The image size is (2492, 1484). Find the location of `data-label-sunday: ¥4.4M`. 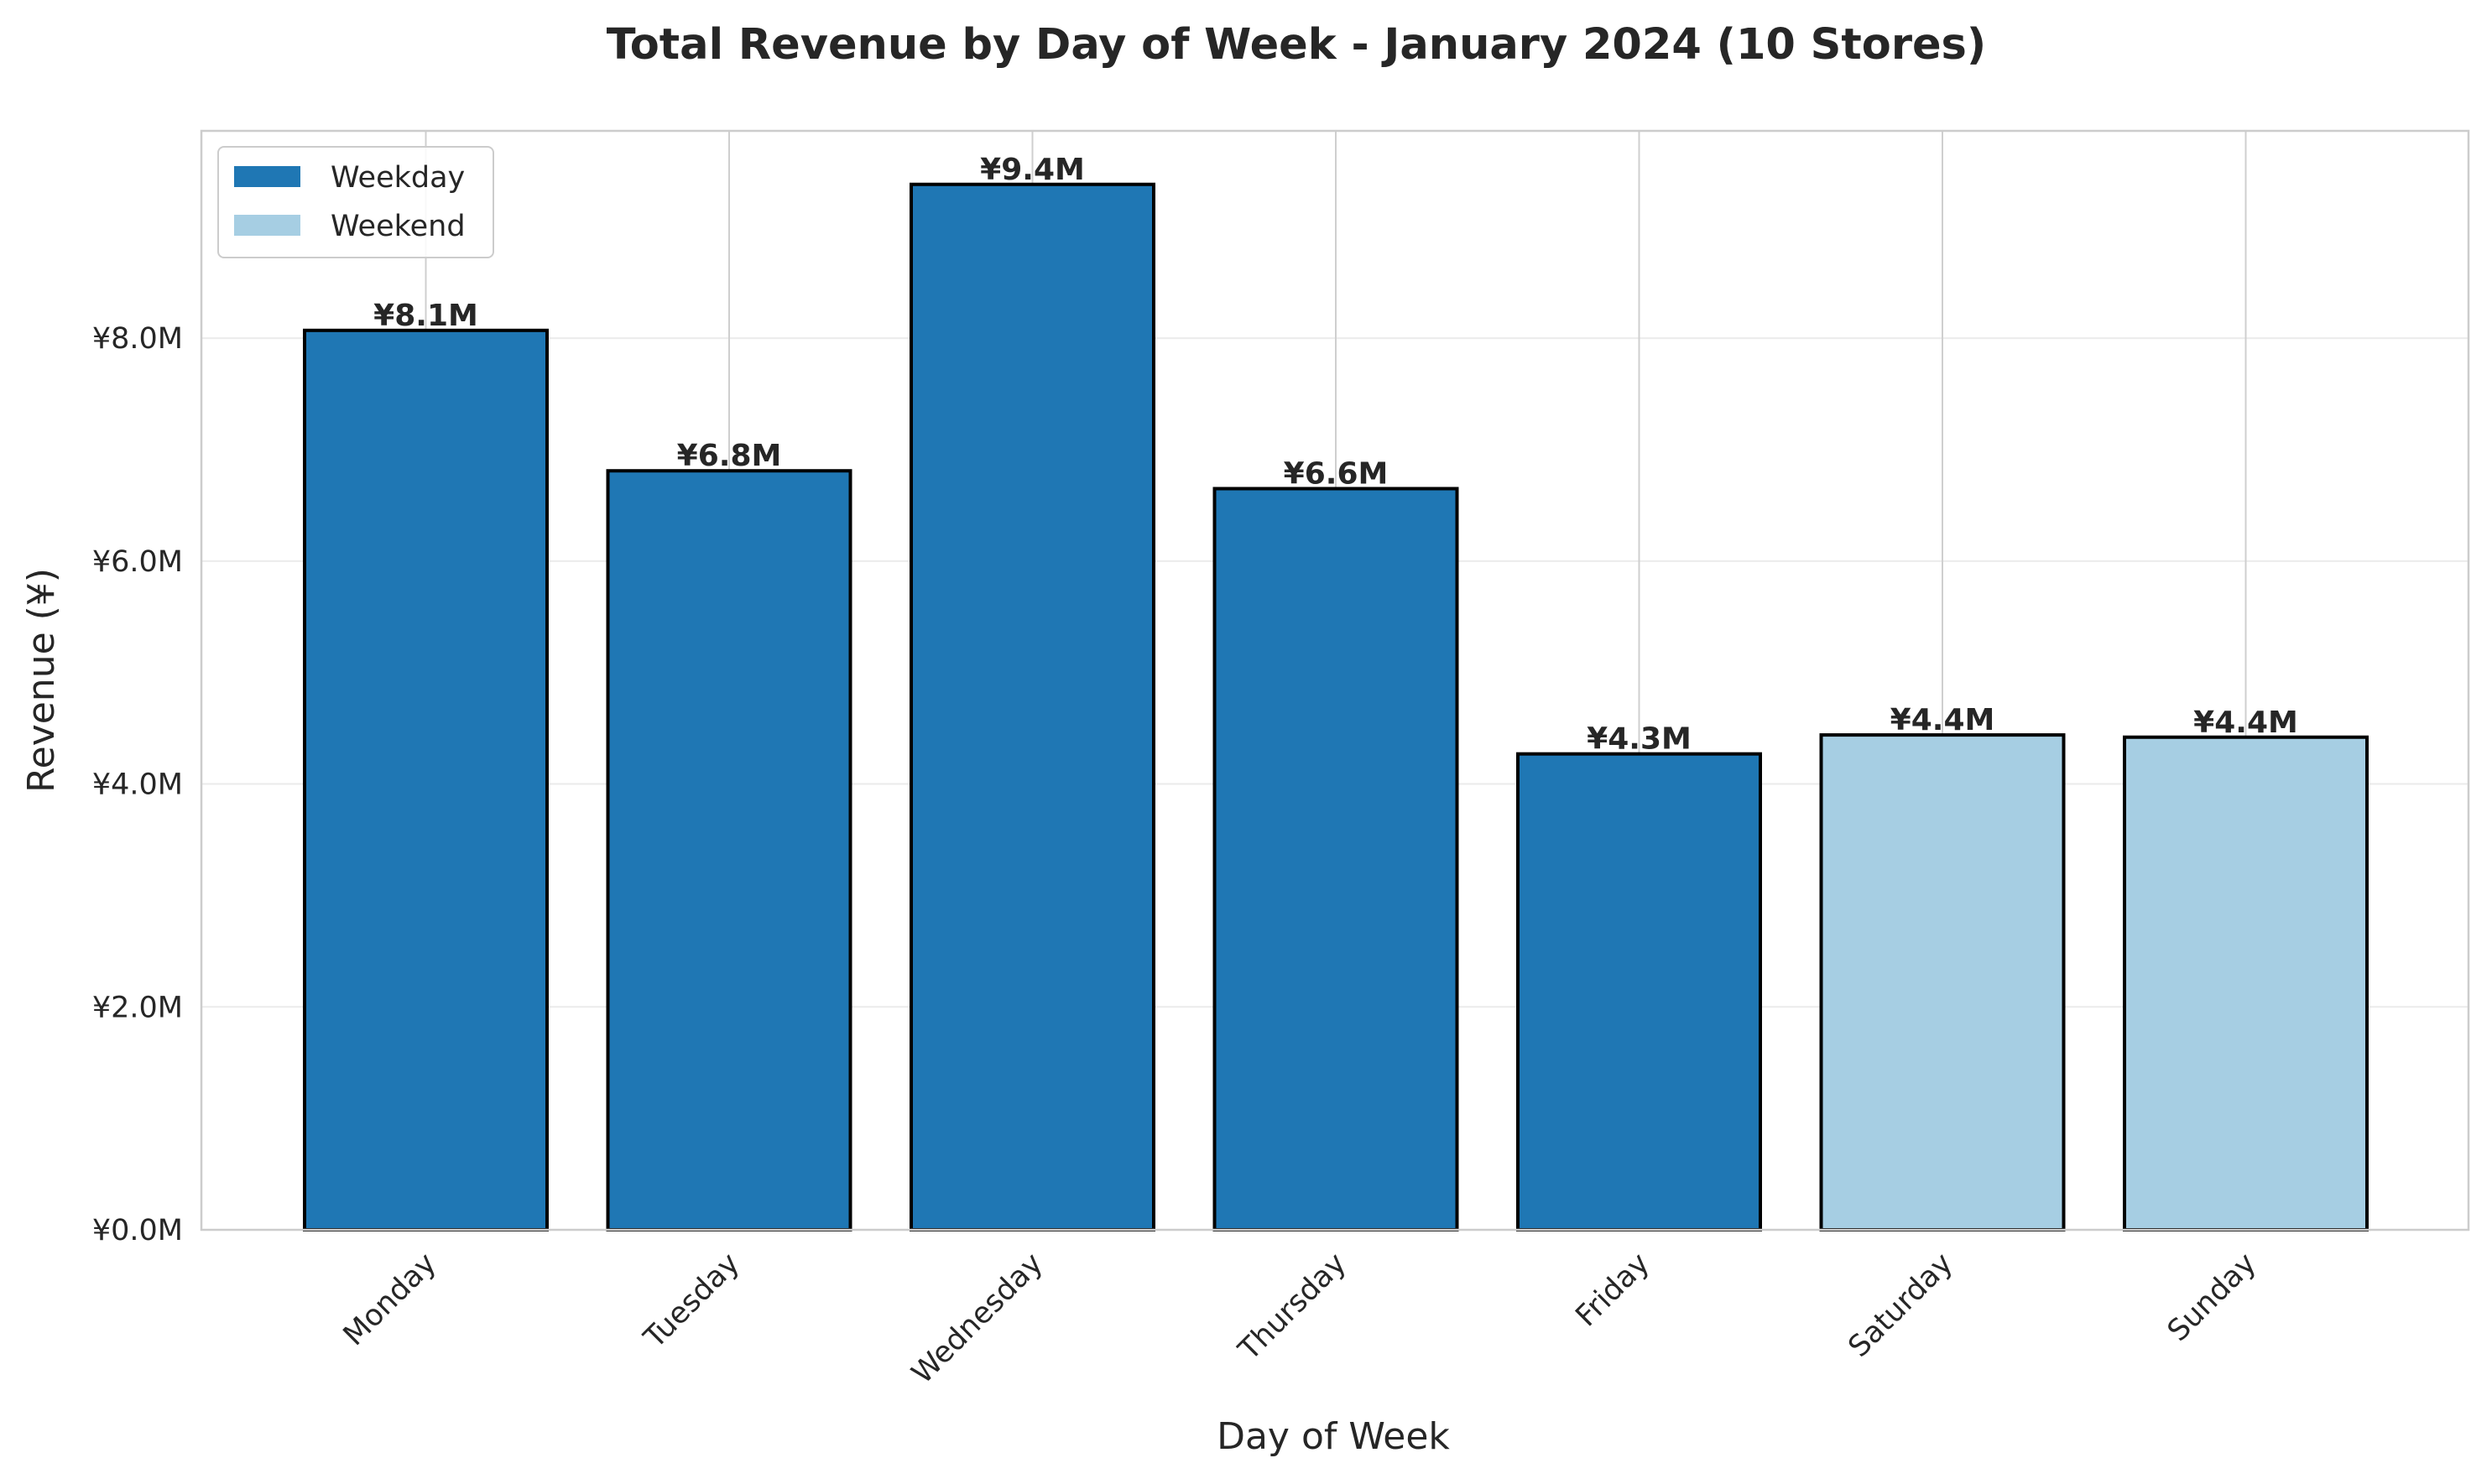

data-label-sunday: ¥4.4M is located at coordinates (2245, 723).